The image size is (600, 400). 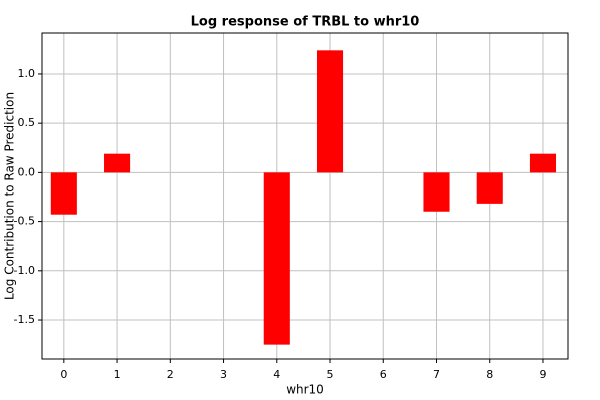 What do you see at coordinates (63, 374) in the screenshot?
I see `x-tick-label: 0` at bounding box center [63, 374].